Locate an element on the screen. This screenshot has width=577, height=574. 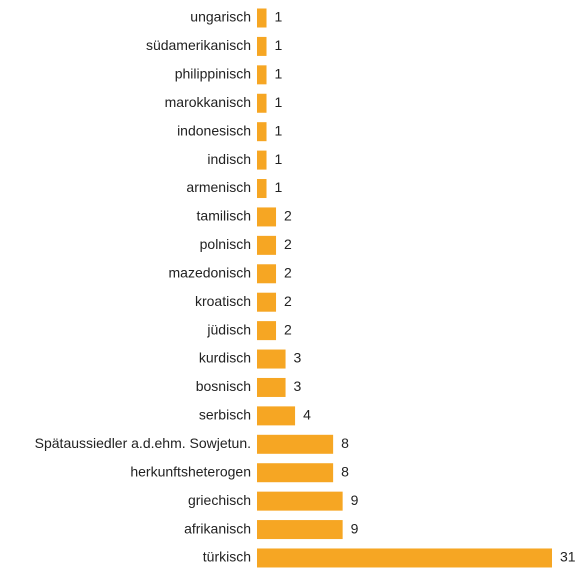
category-label: tamilisch is located at coordinates (224, 216).